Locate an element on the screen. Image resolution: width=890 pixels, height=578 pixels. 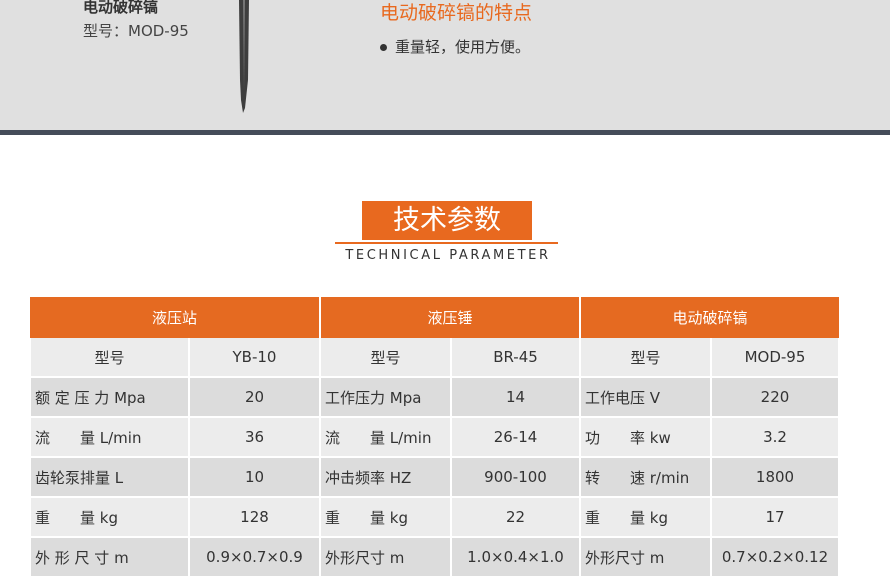
param-value: 17 is located at coordinates (775, 517).